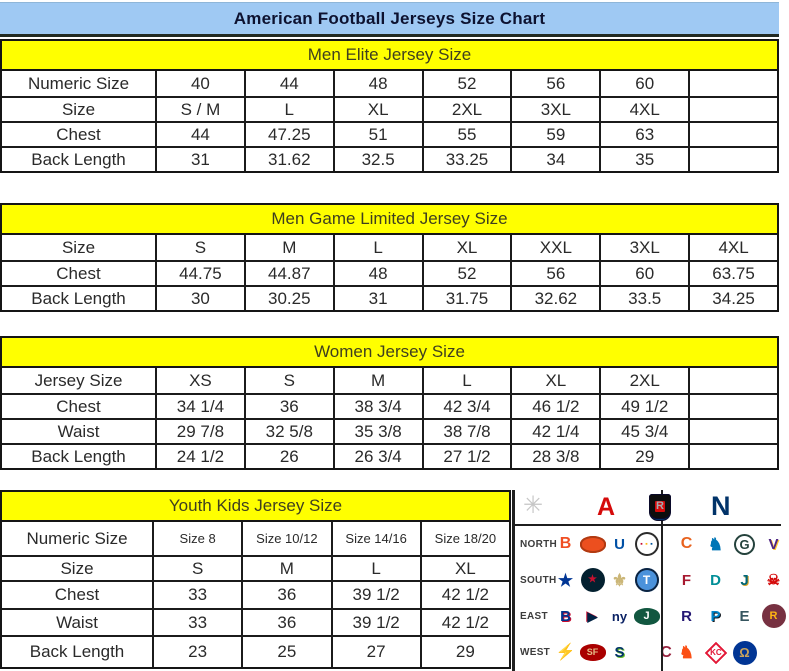 This screenshot has width=789, height=671. What do you see at coordinates (377, 380) in the screenshot?
I see `size-cell: M` at bounding box center [377, 380].